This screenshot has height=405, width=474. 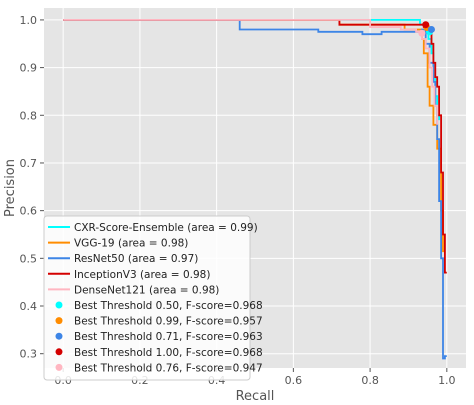 What do you see at coordinates (10, 188) in the screenshot?
I see `y-axis-label: Precision` at bounding box center [10, 188].